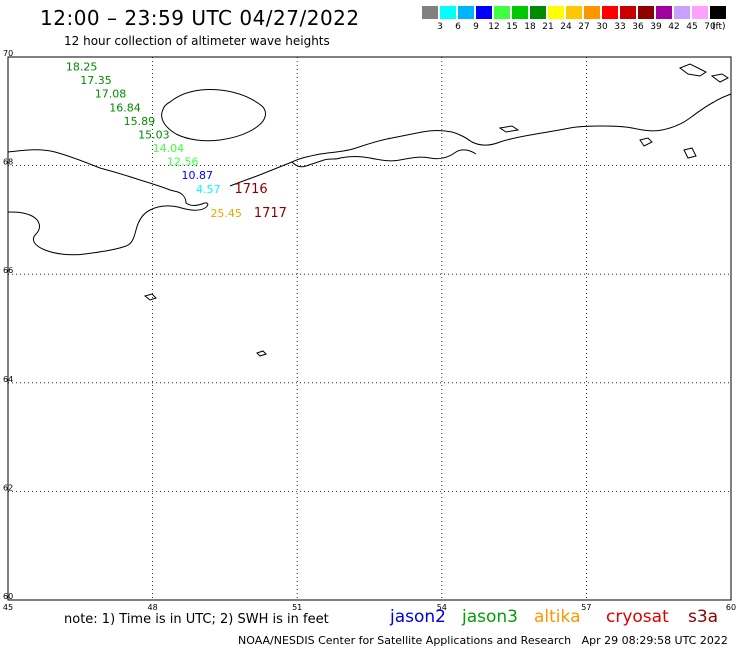 The width and height of the screenshot is (740, 650). Describe the element at coordinates (620, 27) in the screenshot. I see `colorbar-label: 33` at that location.